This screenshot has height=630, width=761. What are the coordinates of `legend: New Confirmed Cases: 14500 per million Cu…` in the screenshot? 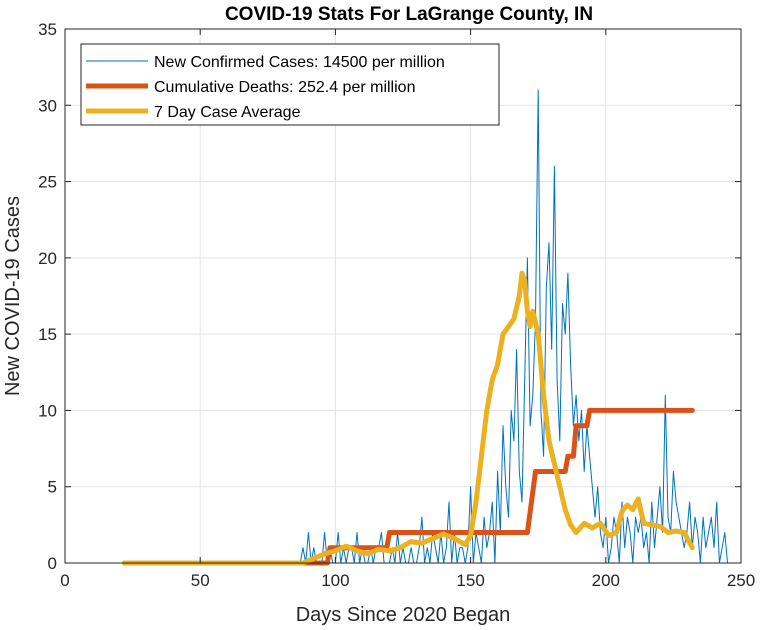 It's located at (290, 84).